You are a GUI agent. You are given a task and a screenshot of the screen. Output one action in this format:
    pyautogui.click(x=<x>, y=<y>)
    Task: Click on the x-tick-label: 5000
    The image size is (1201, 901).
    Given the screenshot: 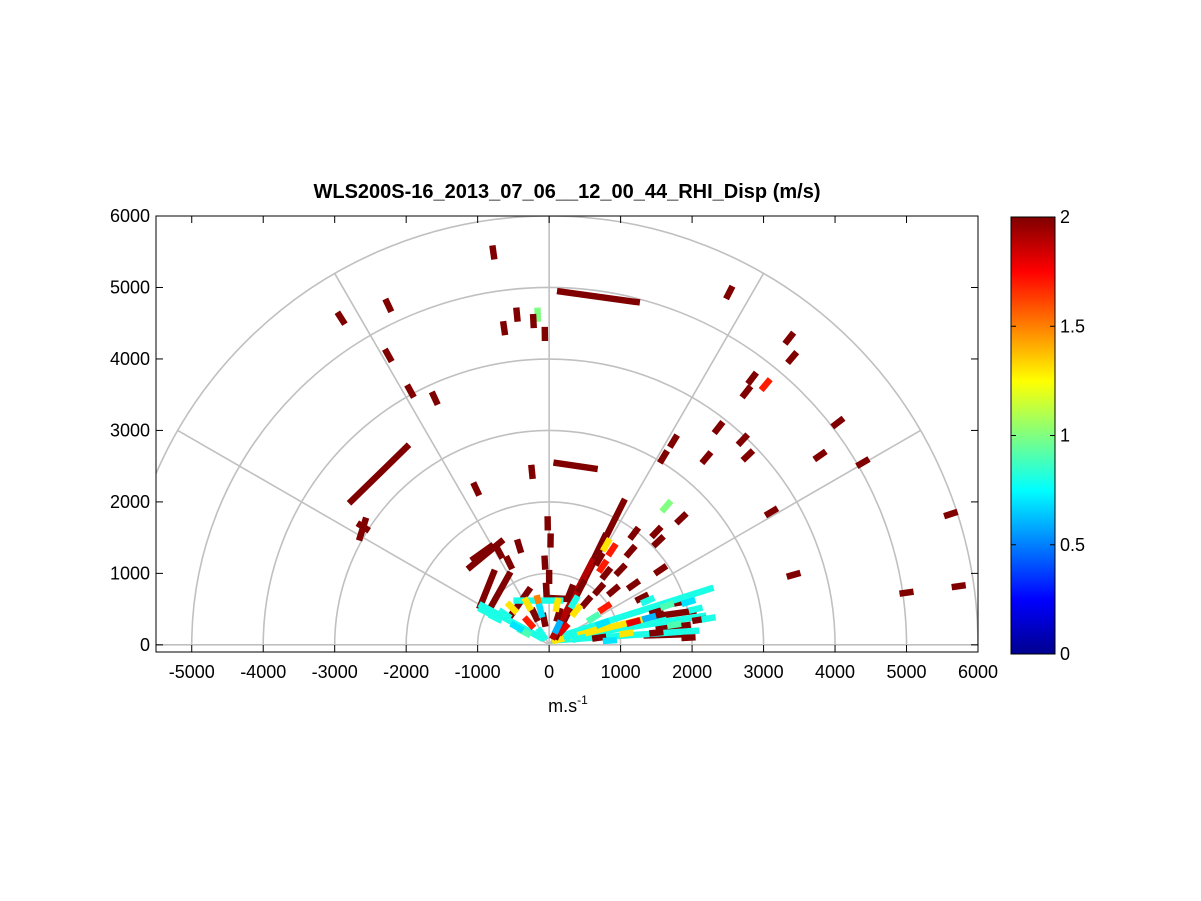 What is the action you would take?
    pyautogui.click(x=906, y=672)
    